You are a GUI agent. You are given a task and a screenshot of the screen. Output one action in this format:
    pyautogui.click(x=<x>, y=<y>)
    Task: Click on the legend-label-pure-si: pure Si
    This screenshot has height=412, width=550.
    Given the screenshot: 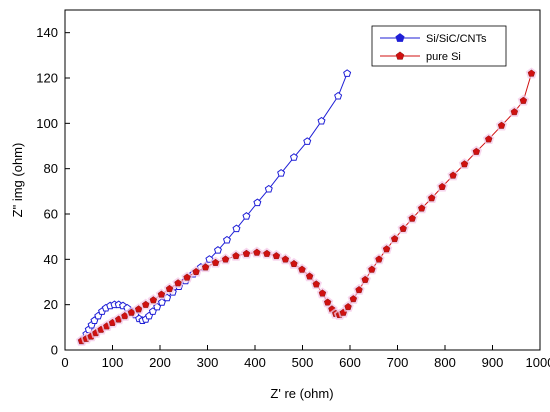 What is the action you would take?
    pyautogui.click(x=443, y=57)
    